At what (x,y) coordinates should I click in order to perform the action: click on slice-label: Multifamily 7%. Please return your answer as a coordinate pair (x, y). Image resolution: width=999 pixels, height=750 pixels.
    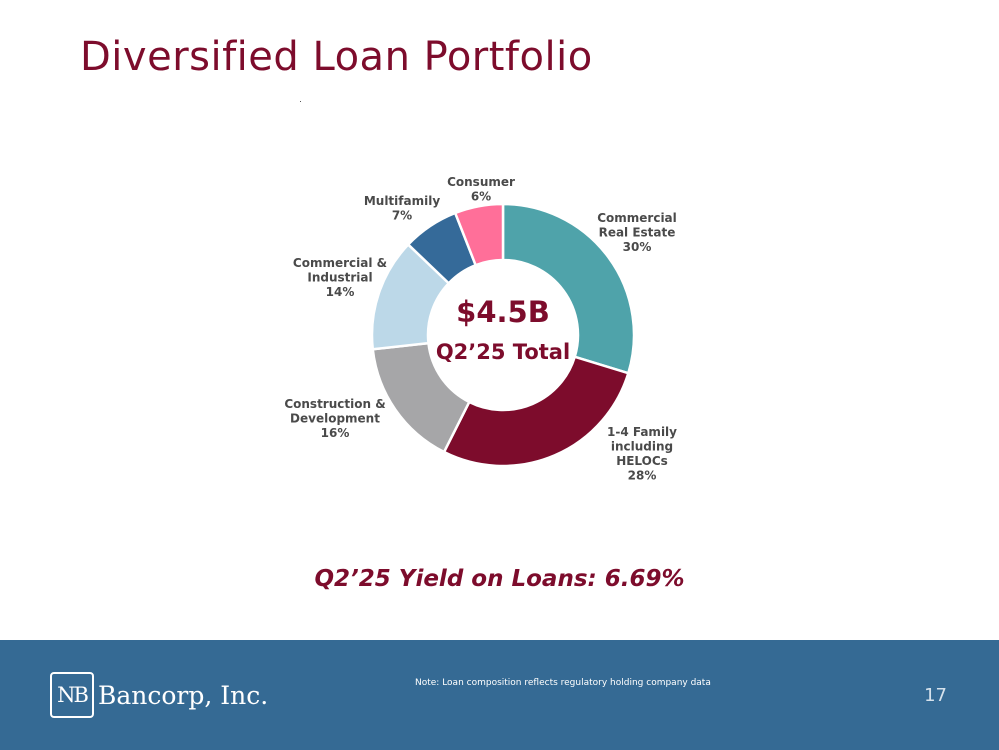
    Looking at the image, I should click on (402, 208).